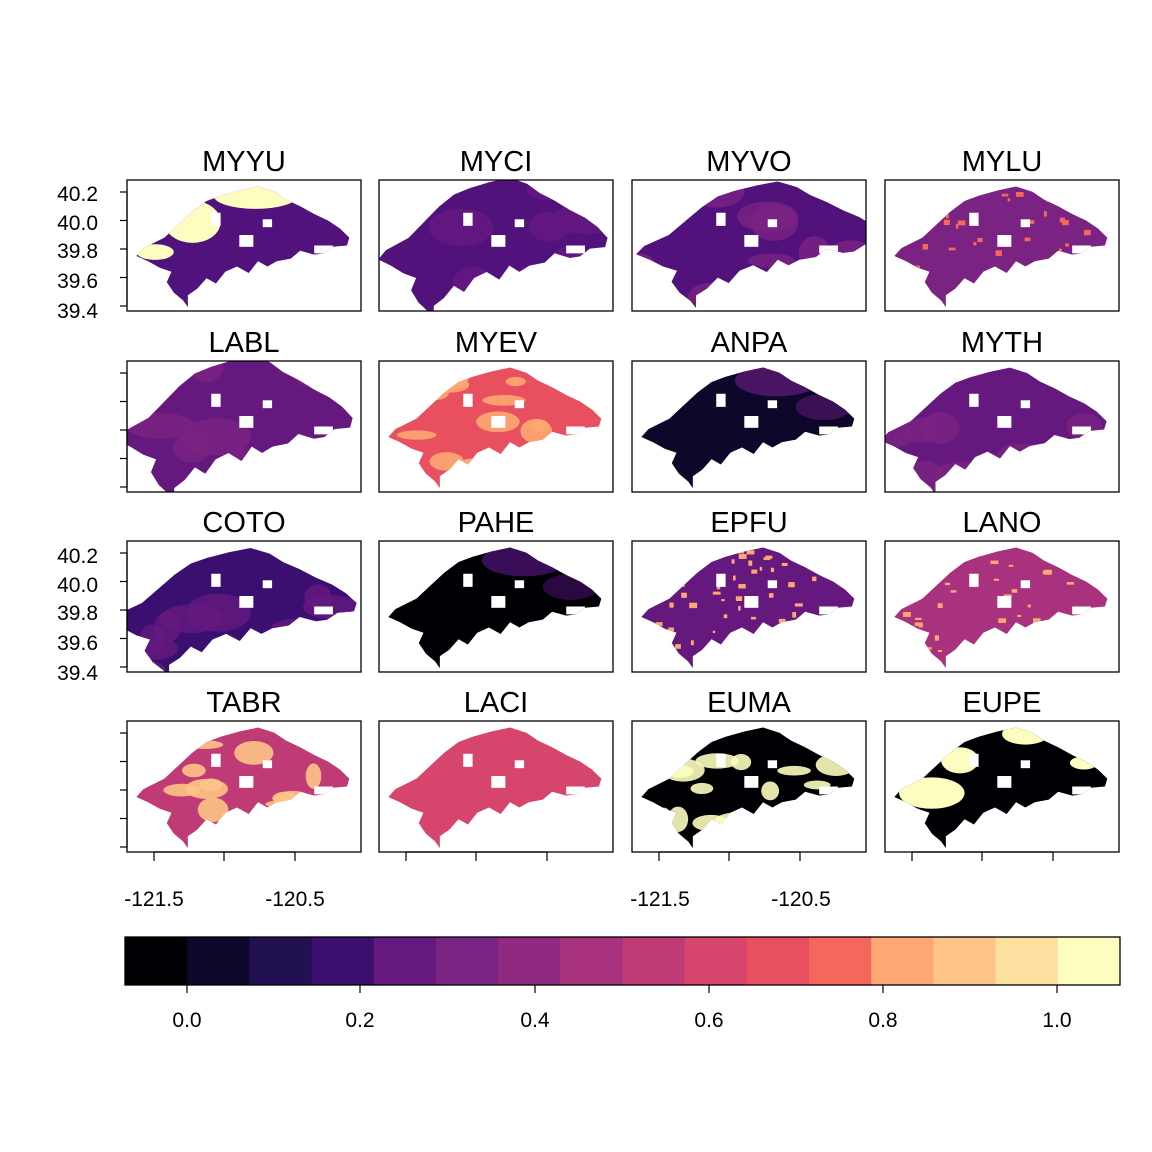 The width and height of the screenshot is (1152, 1152). I want to click on colorbar-tick-label: 0.8, so click(882, 1020).